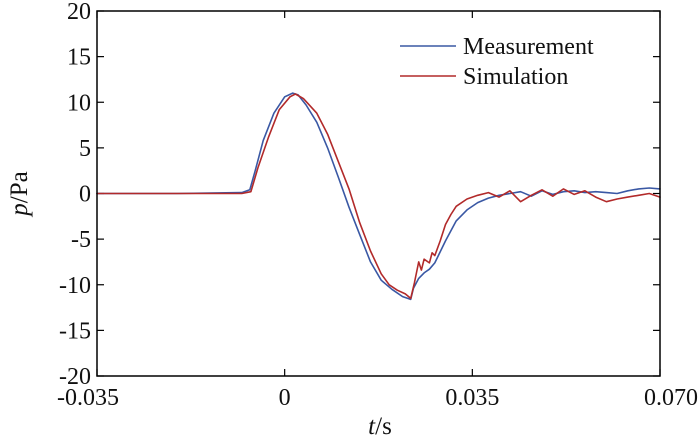 The width and height of the screenshot is (700, 439). I want to click on x-tick-label: 0, so click(285, 398).